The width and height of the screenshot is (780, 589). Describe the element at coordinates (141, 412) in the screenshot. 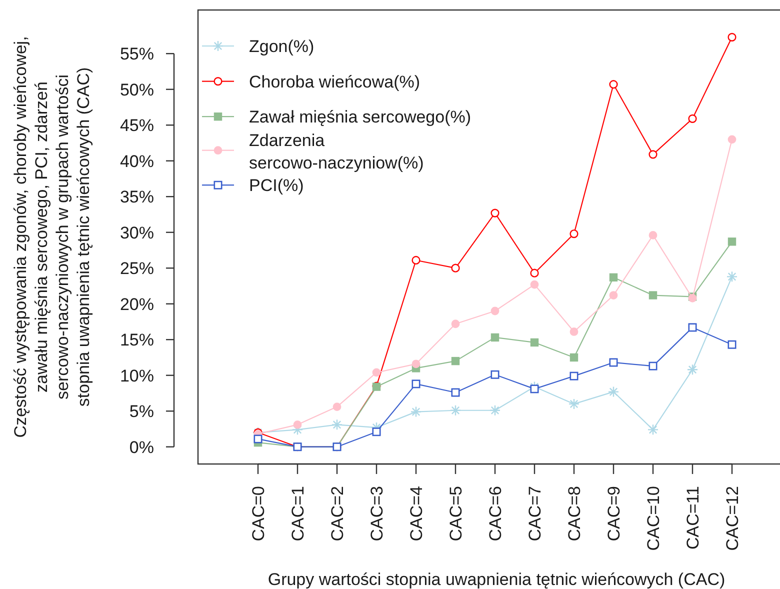

I see `y-tick-label: 5%` at that location.